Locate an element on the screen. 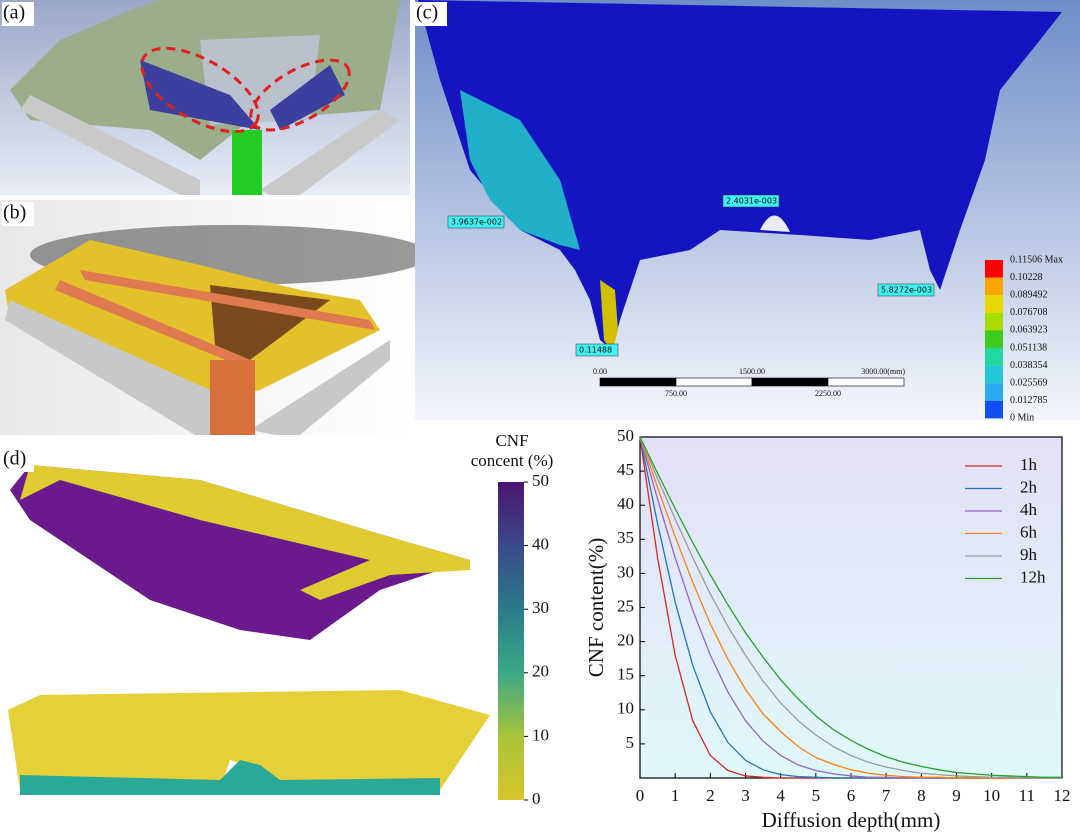  x-tick-label: 5 is located at coordinates (816, 795).